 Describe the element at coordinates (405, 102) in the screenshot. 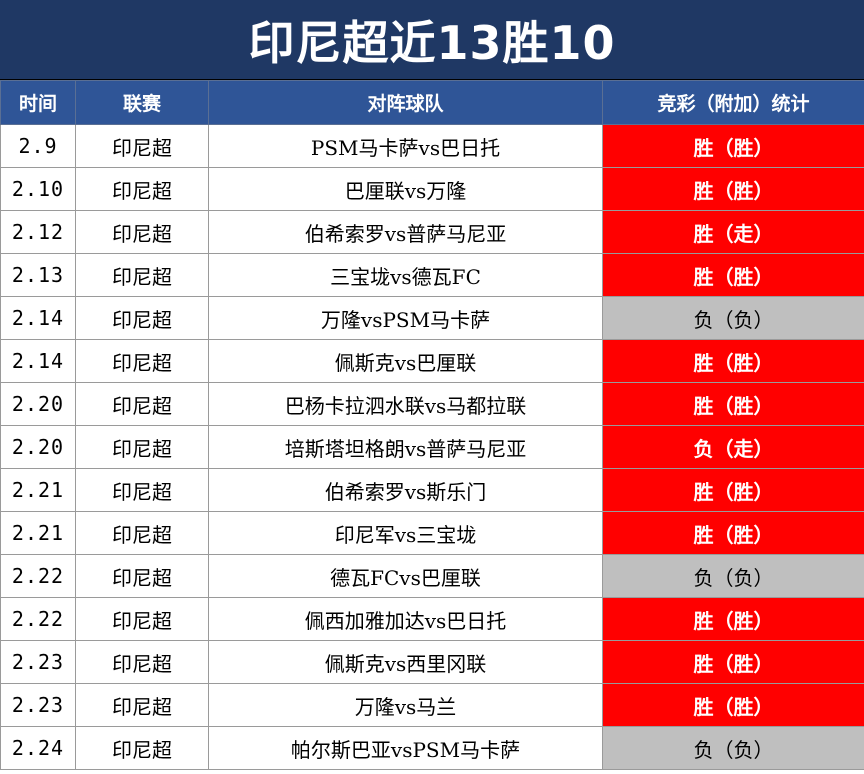

I see `header-match: 对阵球队` at that location.